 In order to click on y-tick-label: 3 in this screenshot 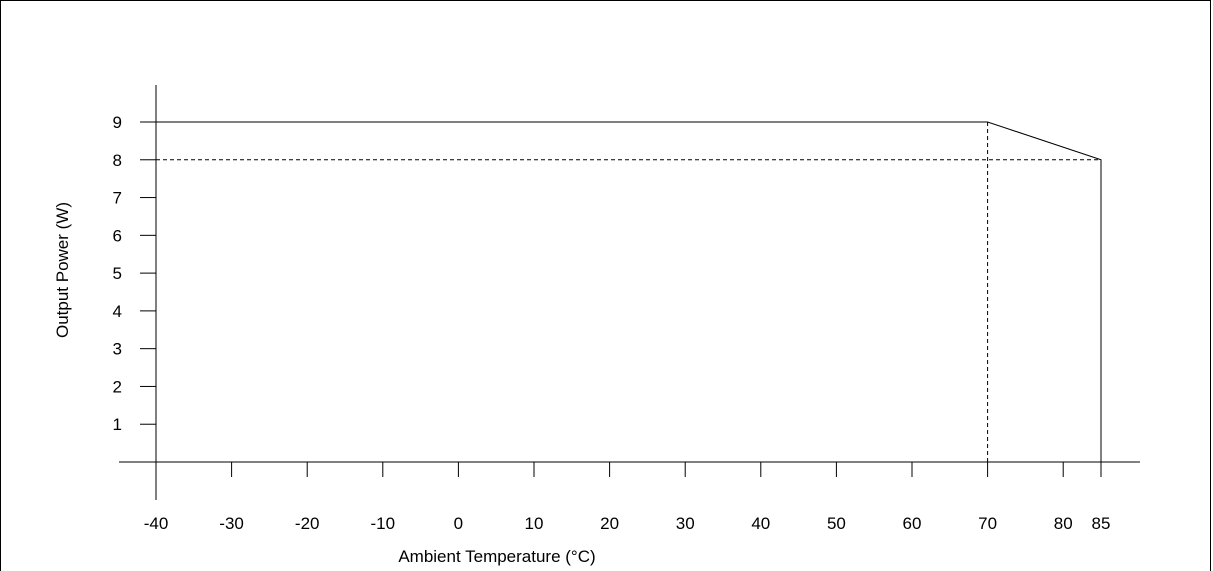, I will do `click(117, 349)`.